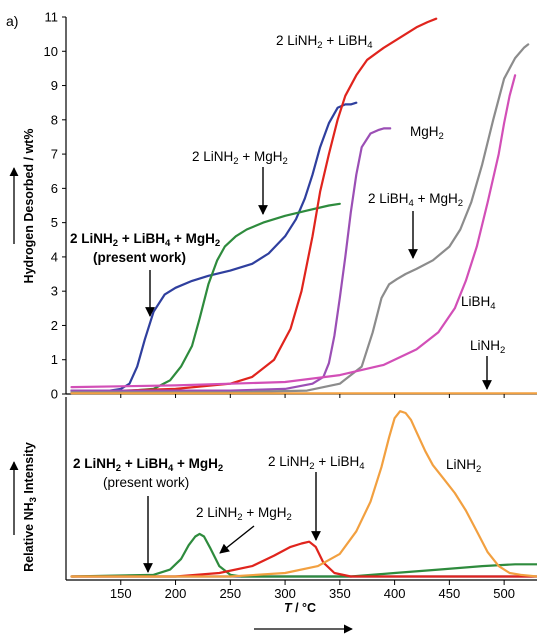  What do you see at coordinates (176, 593) in the screenshot?
I see `x-tick-label: 200` at bounding box center [176, 593].